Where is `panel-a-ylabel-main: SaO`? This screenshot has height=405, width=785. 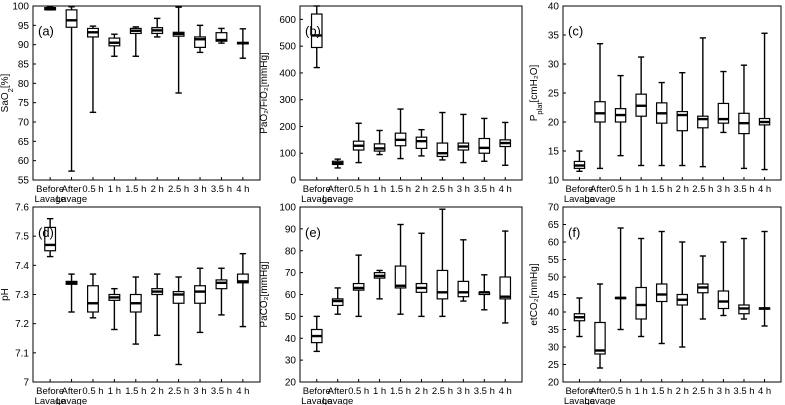
panel-a-ylabel-main: SaO is located at coordinates (5, 102).